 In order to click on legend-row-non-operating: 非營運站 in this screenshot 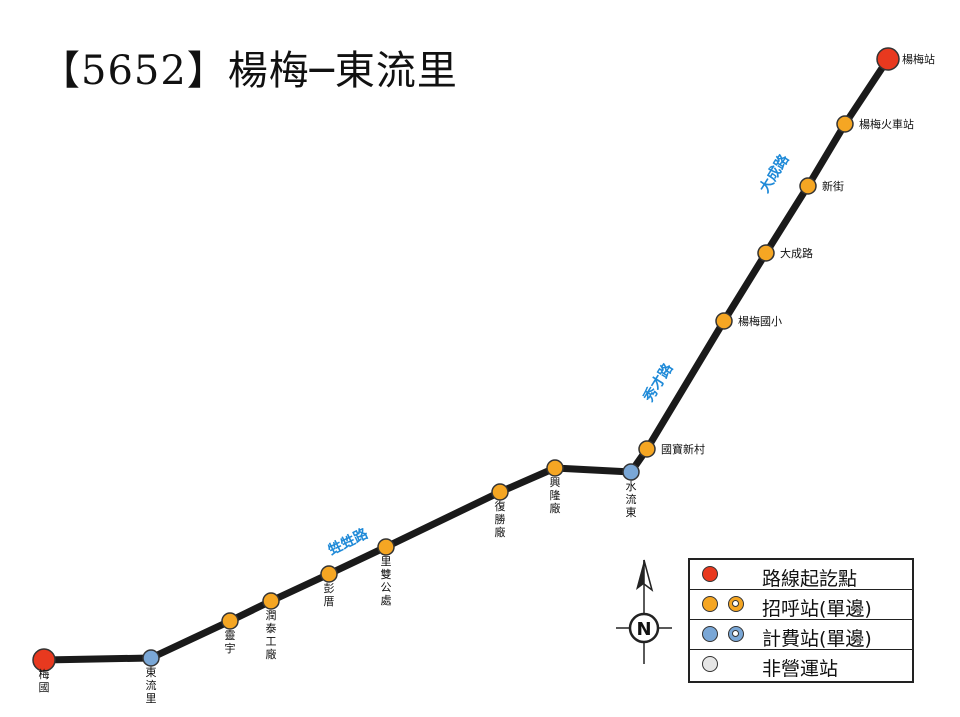, I will do `click(801, 665)`.